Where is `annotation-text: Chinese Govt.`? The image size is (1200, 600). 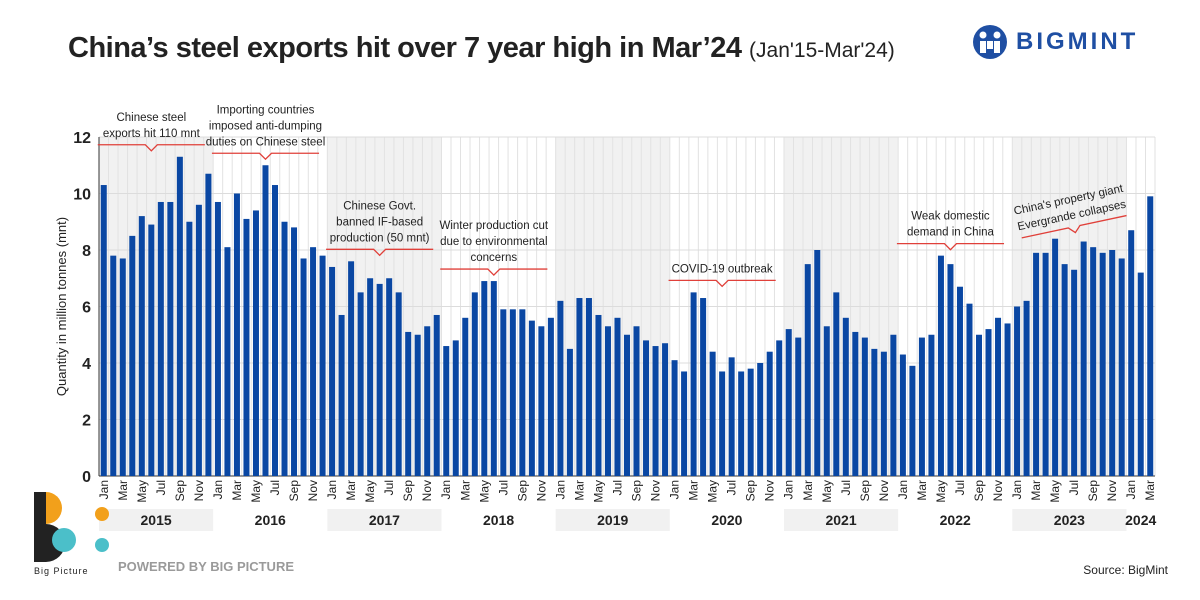
annotation-text: Chinese Govt. is located at coordinates (379, 206).